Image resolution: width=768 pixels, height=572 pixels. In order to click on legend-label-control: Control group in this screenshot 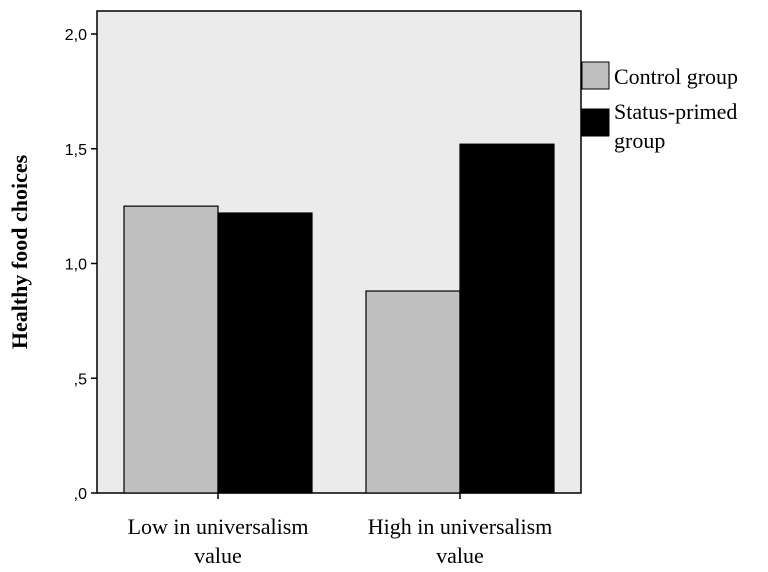, I will do `click(676, 76)`.